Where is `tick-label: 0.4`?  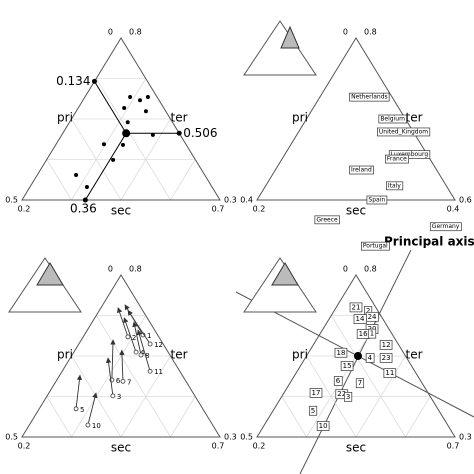
tick-label: 0.4 is located at coordinates (453, 209).